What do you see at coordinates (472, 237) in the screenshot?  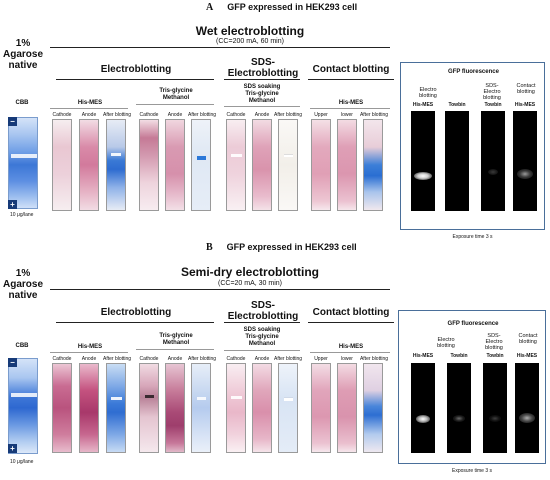 I see `panel-a-exposure: Exposure time 3 s` at bounding box center [472, 237].